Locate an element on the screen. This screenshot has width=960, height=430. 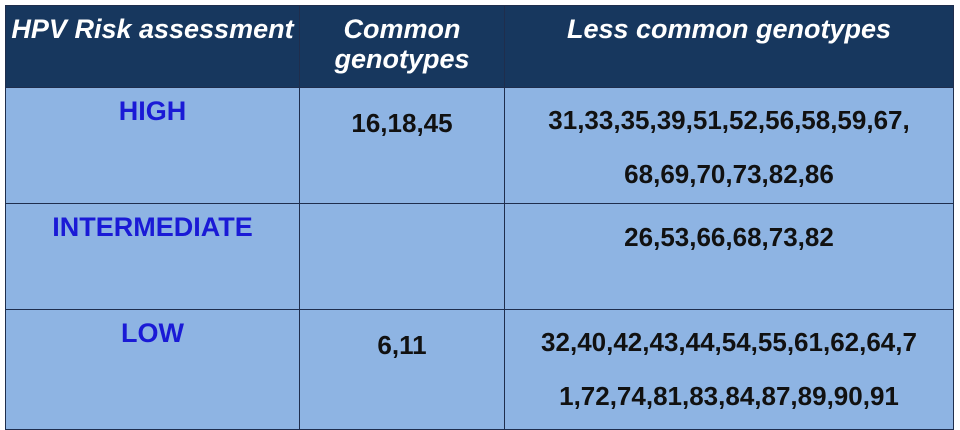
header-common-genotypes: Common genotypes is located at coordinates (402, 46).